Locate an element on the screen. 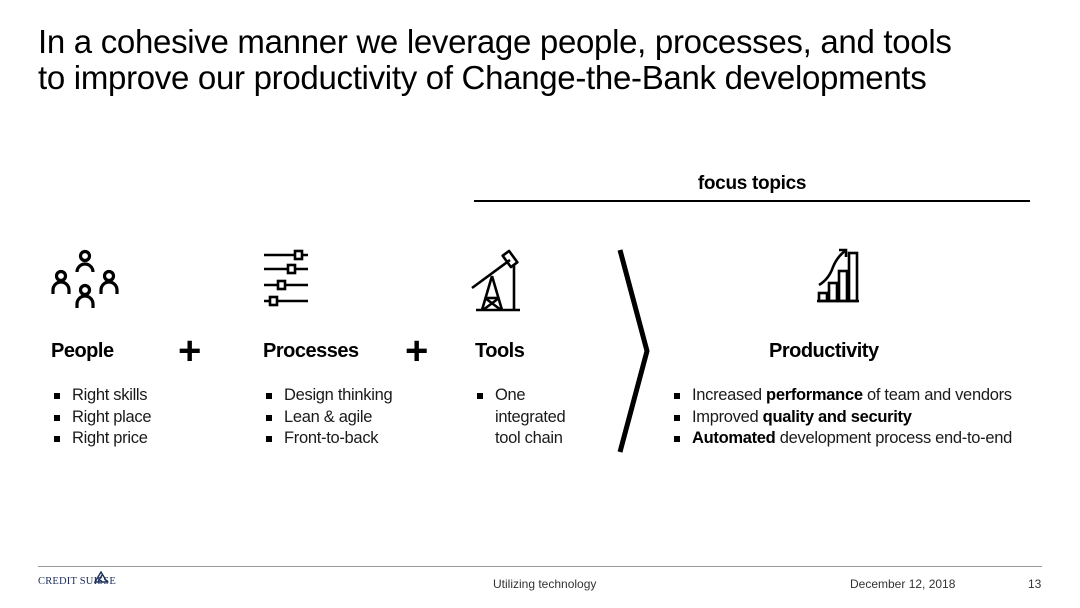 This screenshot has height=608, width=1080. list-item: One integrated tool chain is located at coordinates (525, 417).